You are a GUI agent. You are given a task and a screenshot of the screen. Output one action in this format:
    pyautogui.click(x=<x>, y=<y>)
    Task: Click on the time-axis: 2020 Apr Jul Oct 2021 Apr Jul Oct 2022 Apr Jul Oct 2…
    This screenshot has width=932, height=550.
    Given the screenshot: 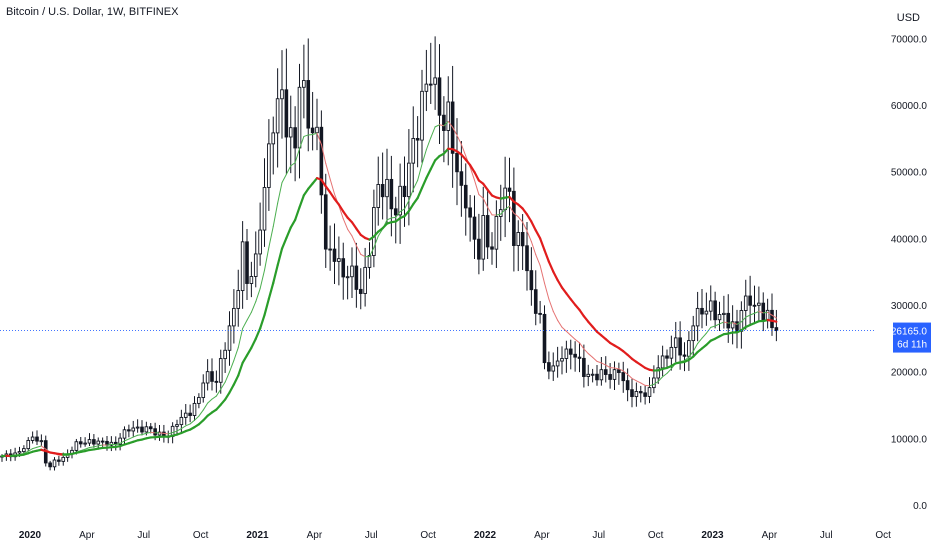 What is the action you would take?
    pyautogui.click(x=455, y=535)
    